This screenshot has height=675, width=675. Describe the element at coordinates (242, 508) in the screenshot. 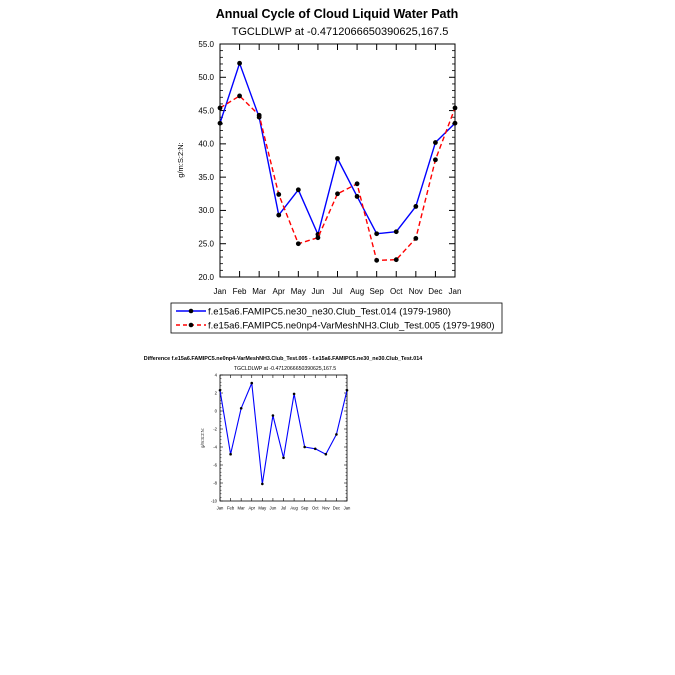

I see `chart2-x-tick-label: Mar` at that location.